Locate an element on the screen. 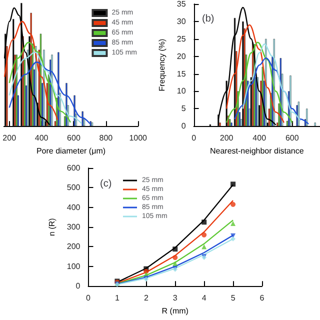 The width and height of the screenshot is (320, 320). x-tick-label: 600 is located at coordinates (292, 138).